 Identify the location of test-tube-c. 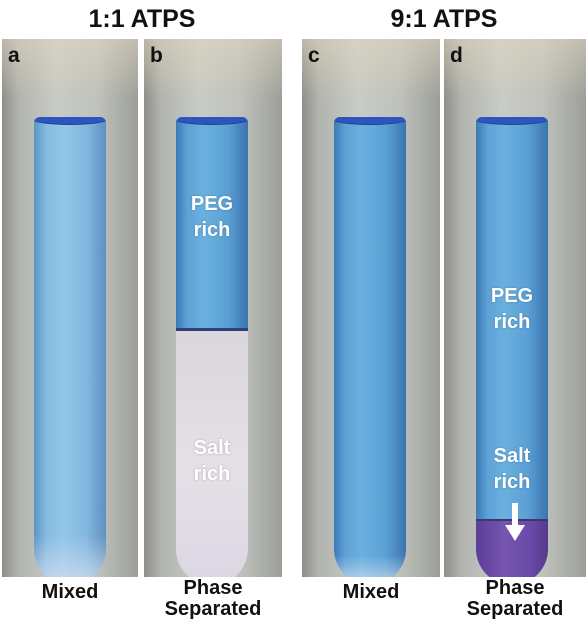
(370, 347).